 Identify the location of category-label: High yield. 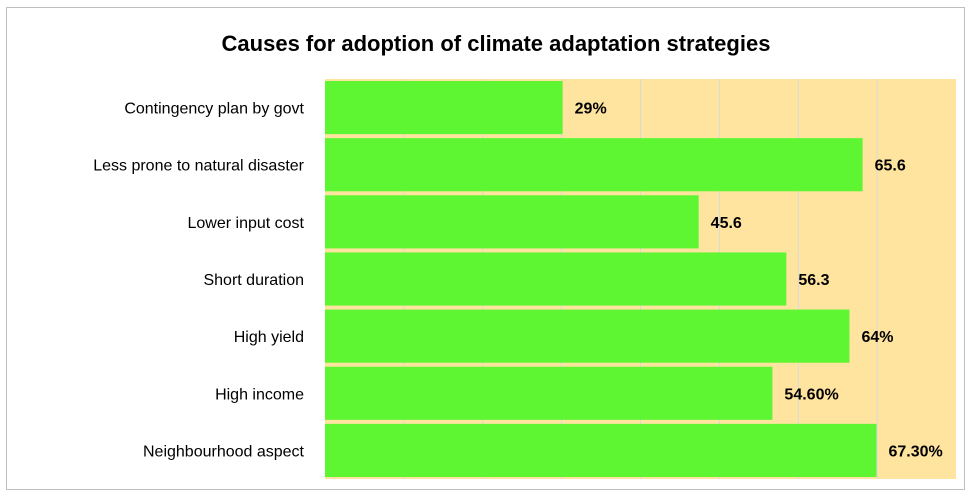
(269, 337).